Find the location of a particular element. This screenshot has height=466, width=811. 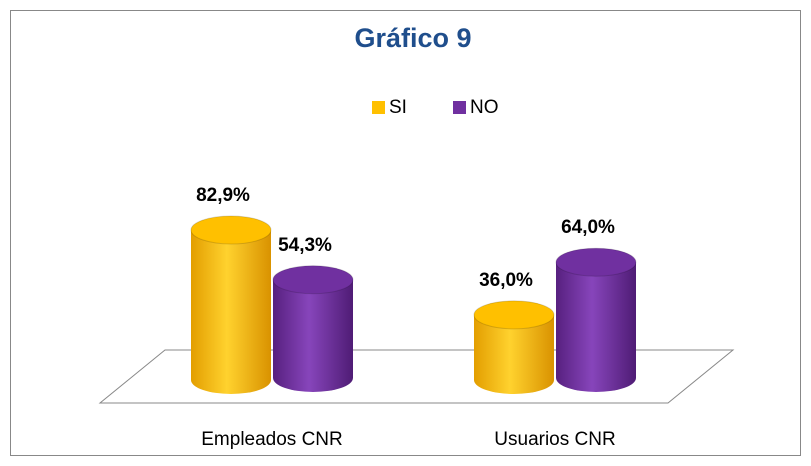

legend-label: SI is located at coordinates (398, 107).